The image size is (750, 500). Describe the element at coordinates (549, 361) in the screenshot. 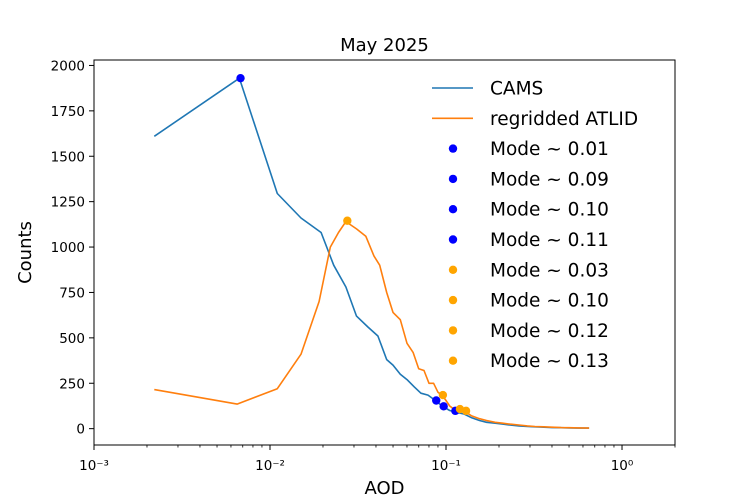

I see `legend-label: Mode ~ 0.13` at that location.